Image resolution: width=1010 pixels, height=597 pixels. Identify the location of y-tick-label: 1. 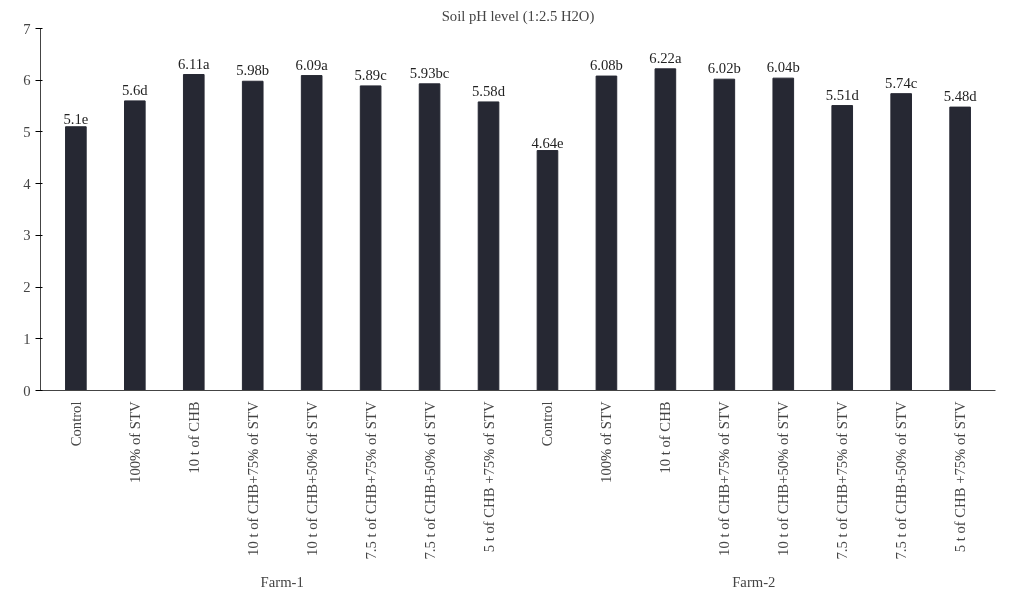
(27, 338).